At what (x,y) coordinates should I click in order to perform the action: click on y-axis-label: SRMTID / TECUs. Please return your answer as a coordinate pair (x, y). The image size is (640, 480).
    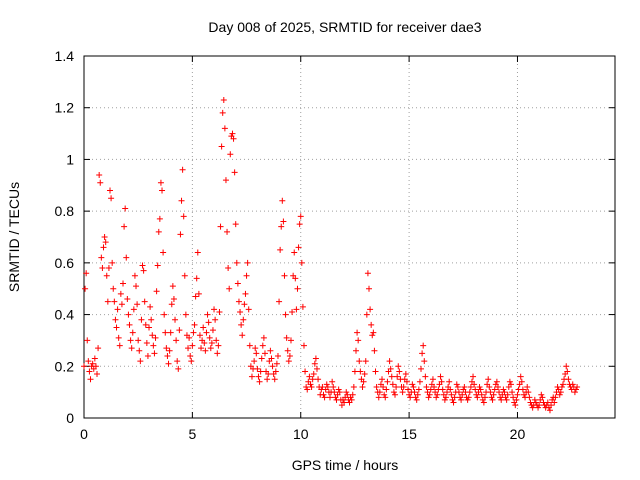
    Looking at the image, I should click on (14, 237).